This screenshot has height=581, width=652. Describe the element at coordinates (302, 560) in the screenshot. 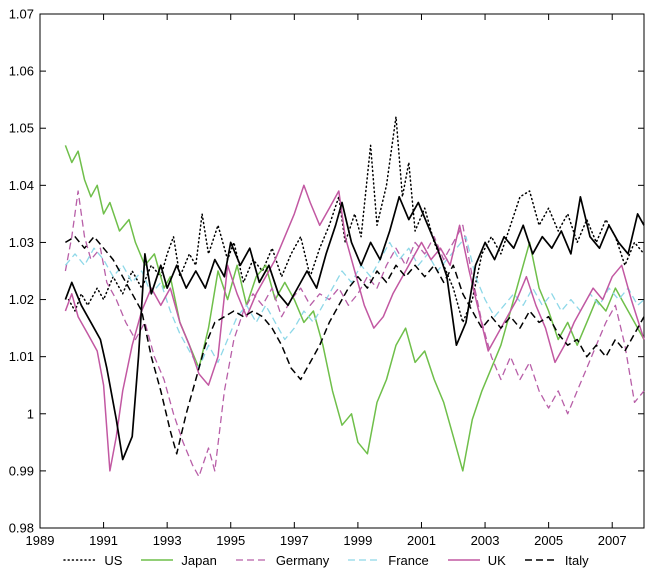

I see `legend-label-germany: Germany` at that location.